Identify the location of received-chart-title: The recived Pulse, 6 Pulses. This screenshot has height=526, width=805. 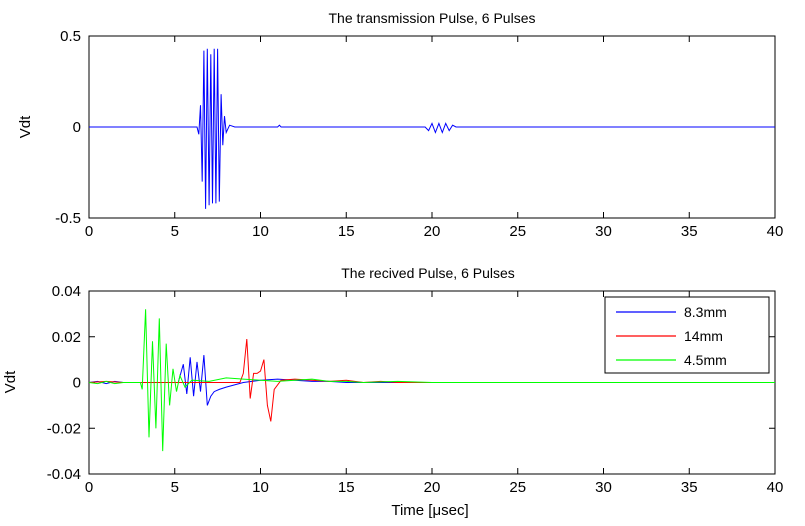
(428, 273).